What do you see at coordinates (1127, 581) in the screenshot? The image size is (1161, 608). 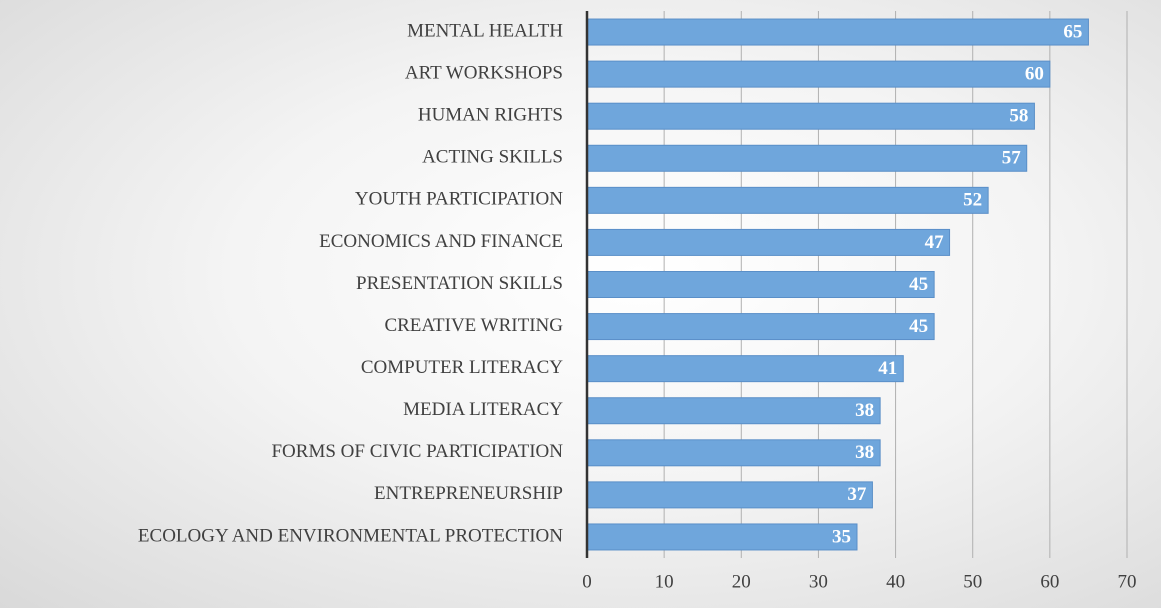 I see `x-tick-label: 70` at bounding box center [1127, 581].